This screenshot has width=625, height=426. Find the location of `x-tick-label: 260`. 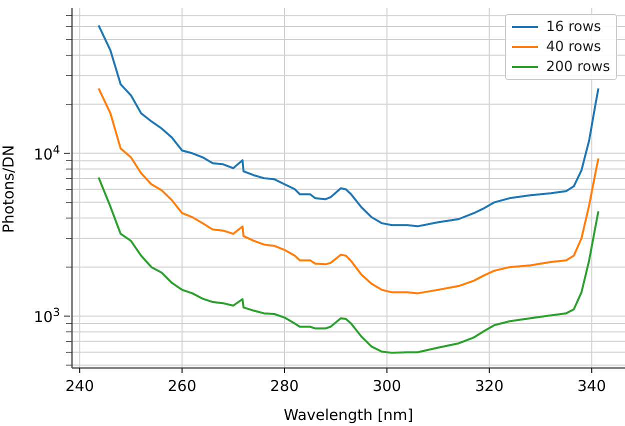

x-tick-label: 260 is located at coordinates (182, 386).